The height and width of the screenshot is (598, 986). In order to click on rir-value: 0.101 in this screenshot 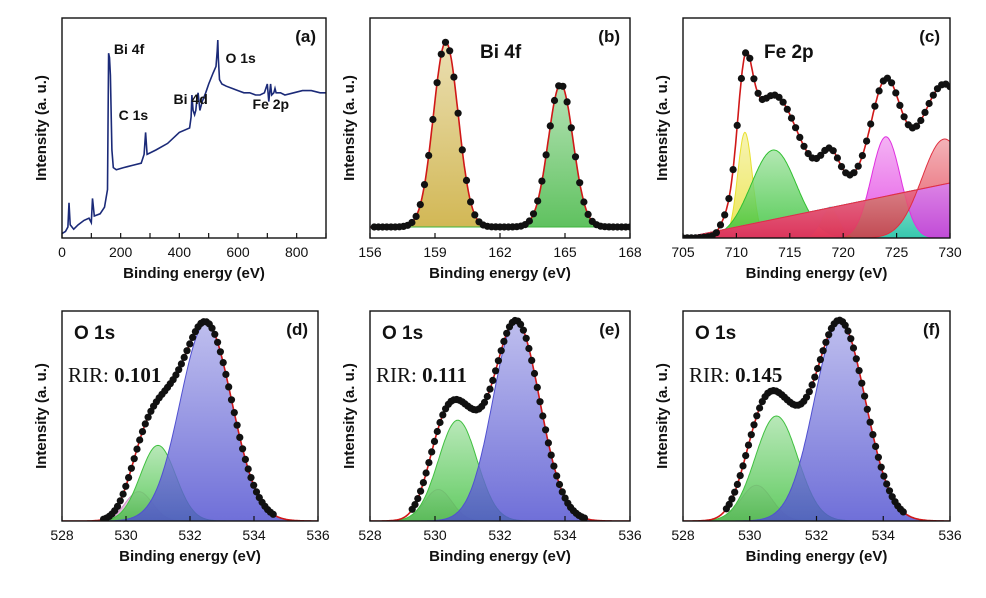, I will do `click(137, 375)`.